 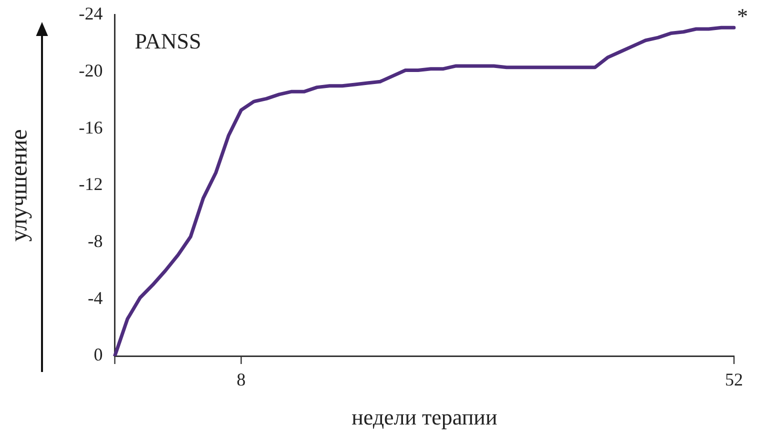 I want to click on x-tick-label: 8, so click(x=241, y=380).